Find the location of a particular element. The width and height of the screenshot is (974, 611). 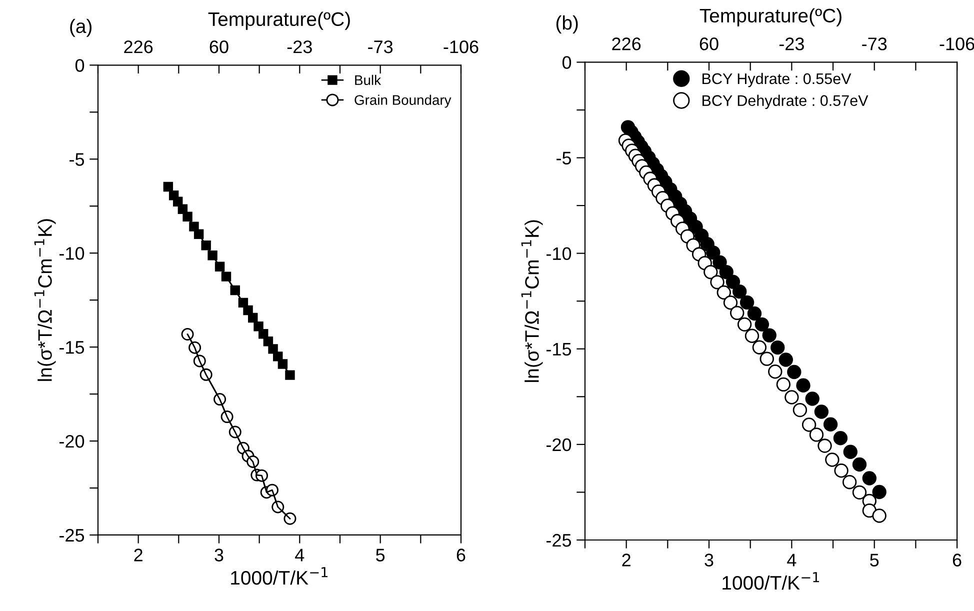

text: (a) is located at coordinates (81, 27).